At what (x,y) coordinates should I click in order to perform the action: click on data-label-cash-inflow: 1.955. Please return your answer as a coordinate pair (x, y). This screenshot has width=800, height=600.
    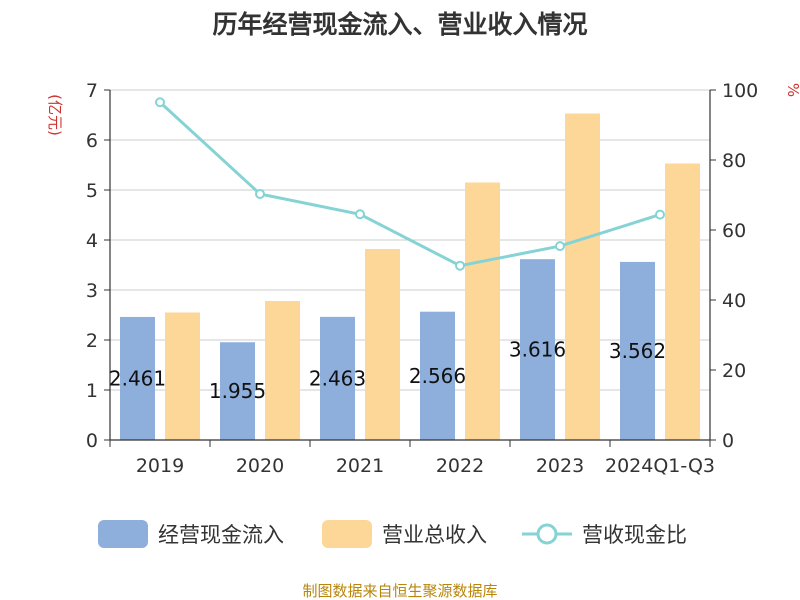
    Looking at the image, I should click on (237, 391).